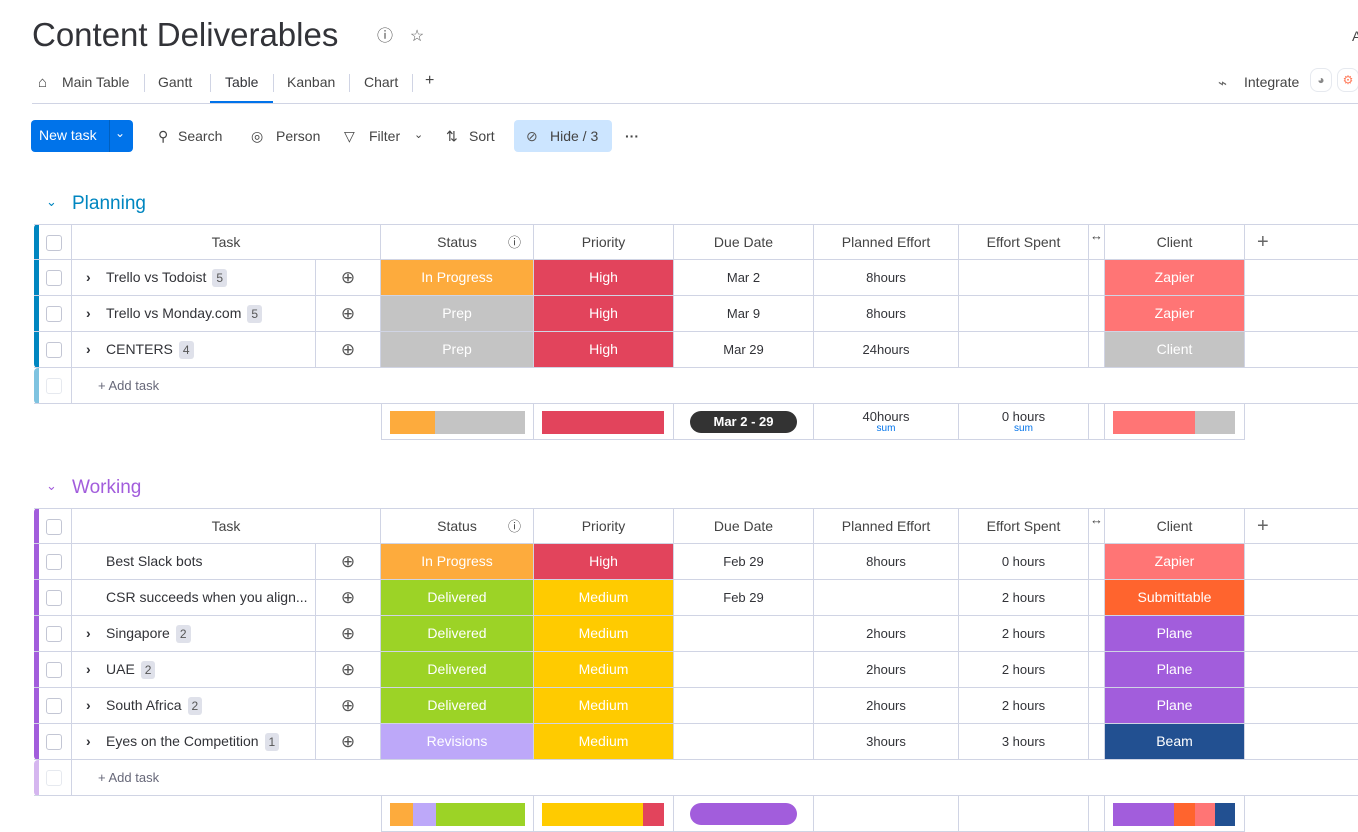 The width and height of the screenshot is (1358, 832). I want to click on planned-effort-cell, so click(886, 598).